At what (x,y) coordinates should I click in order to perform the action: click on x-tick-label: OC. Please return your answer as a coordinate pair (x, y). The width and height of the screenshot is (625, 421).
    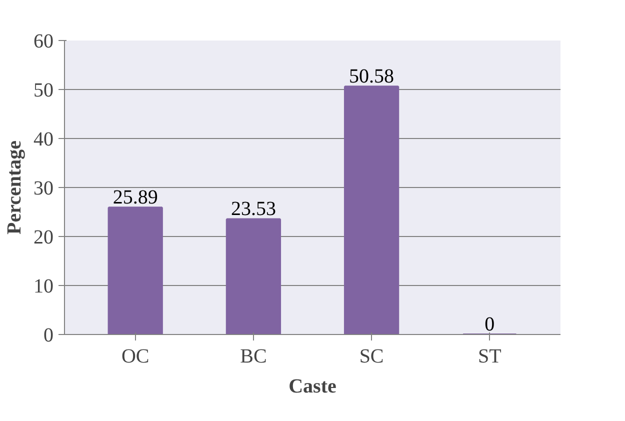
    Looking at the image, I should click on (135, 357).